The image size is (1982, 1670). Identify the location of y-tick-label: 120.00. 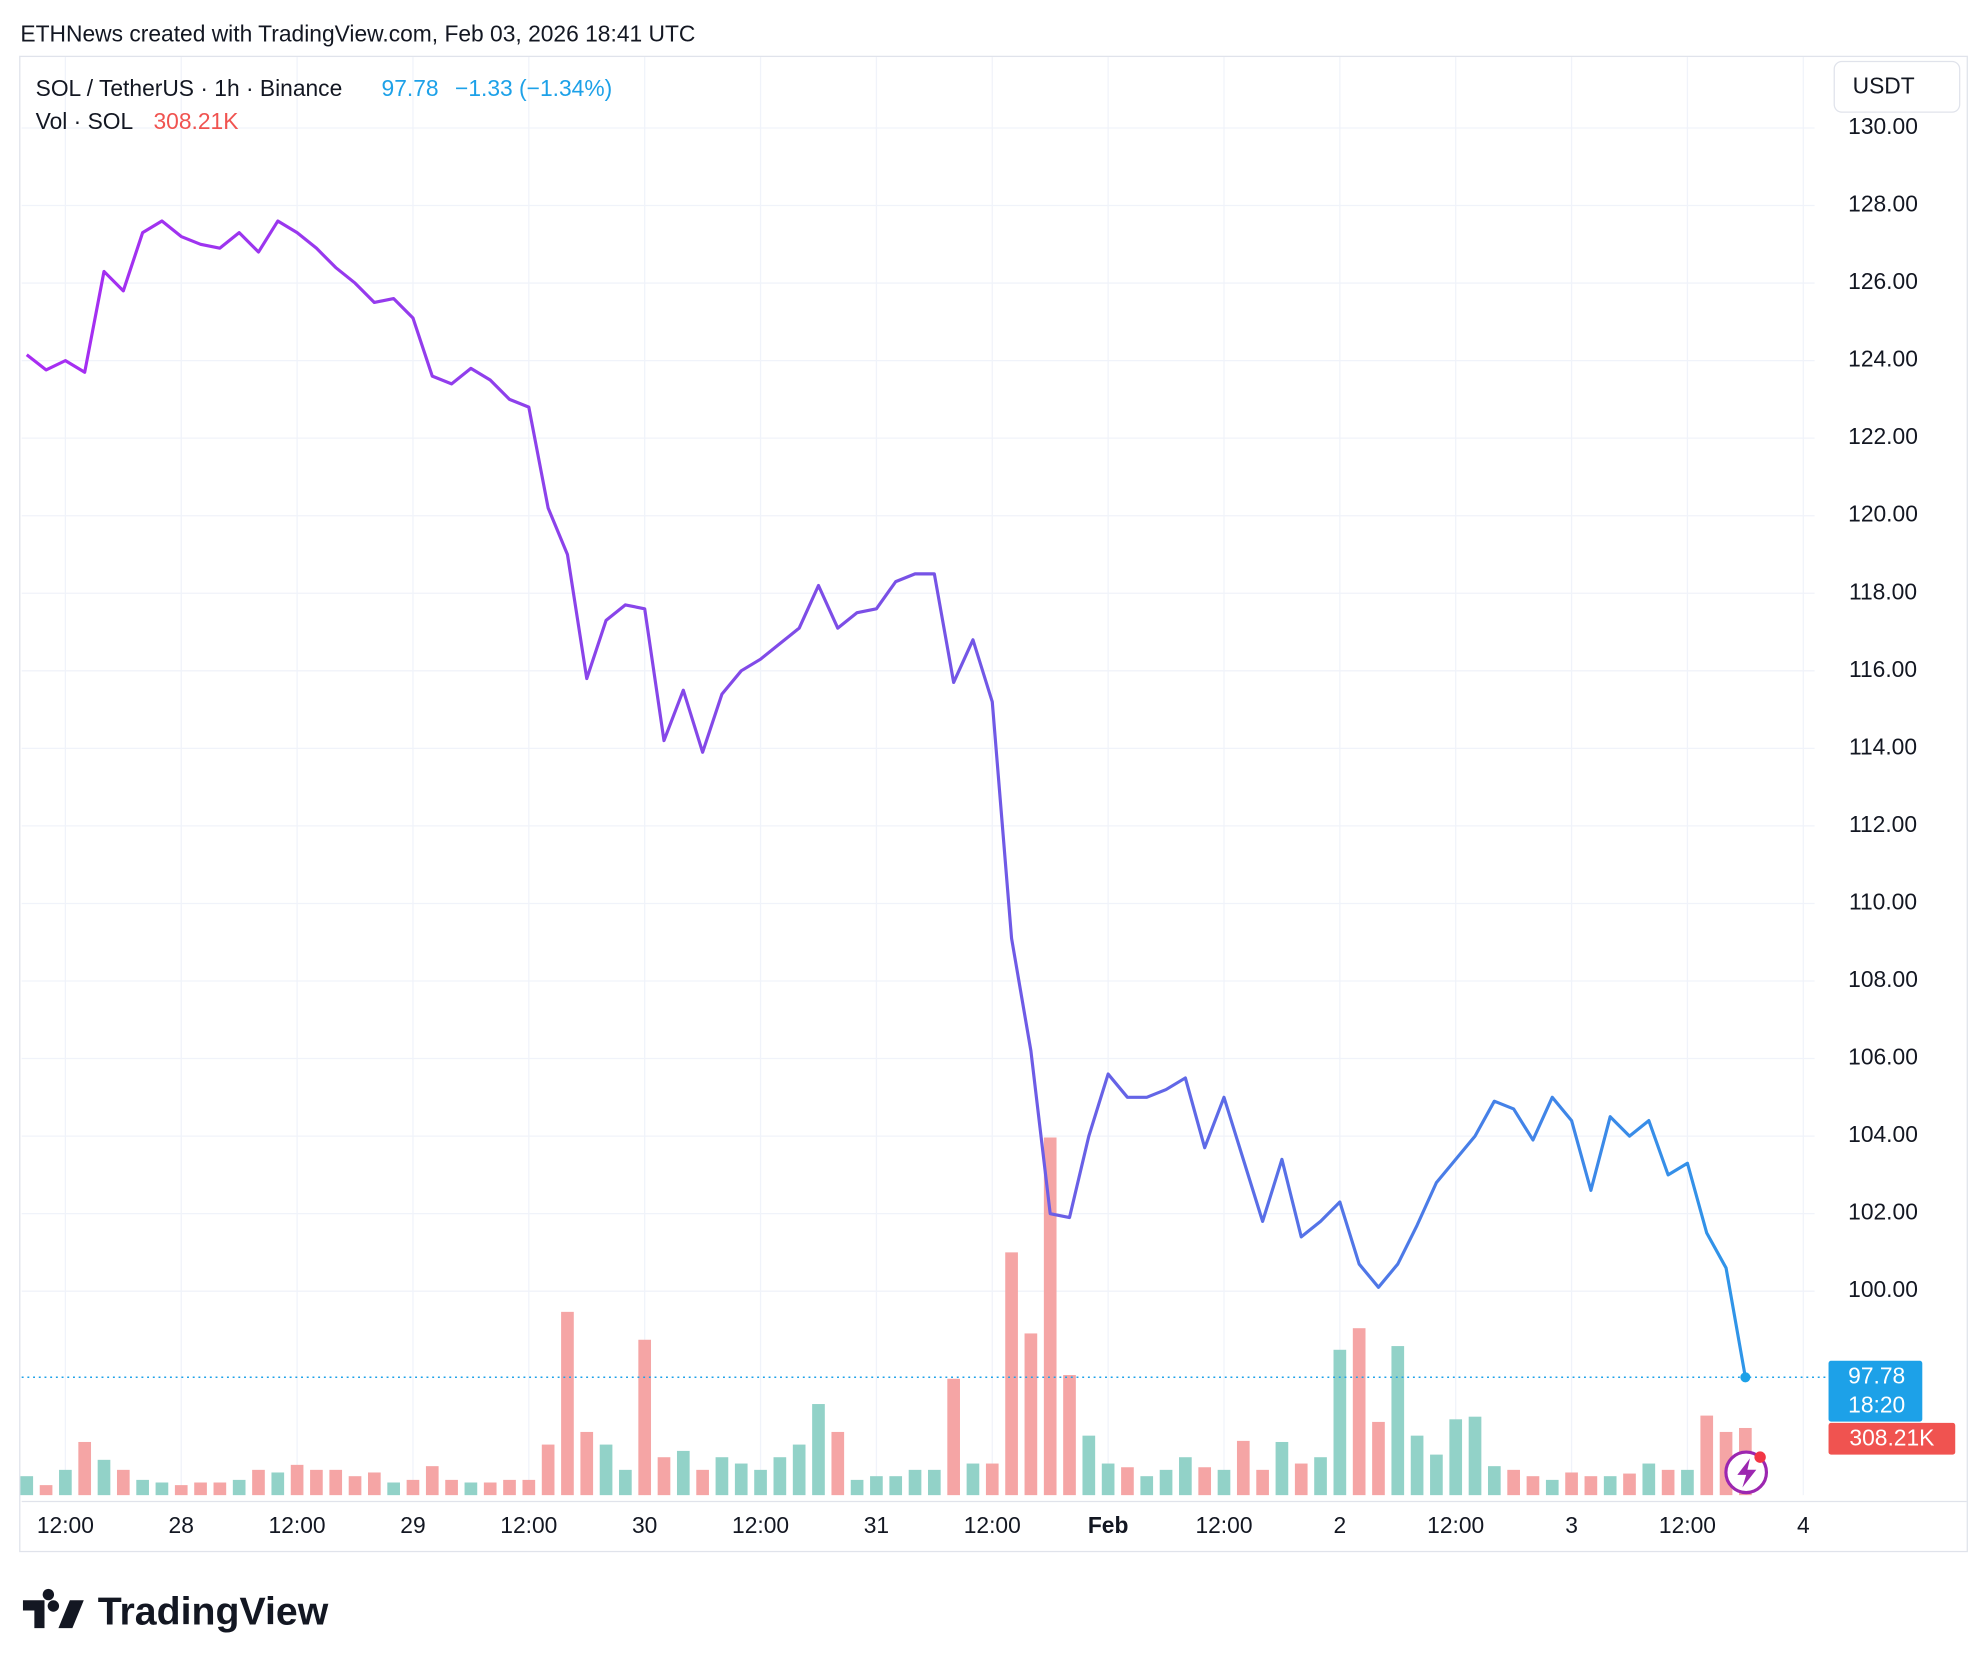
(1883, 514).